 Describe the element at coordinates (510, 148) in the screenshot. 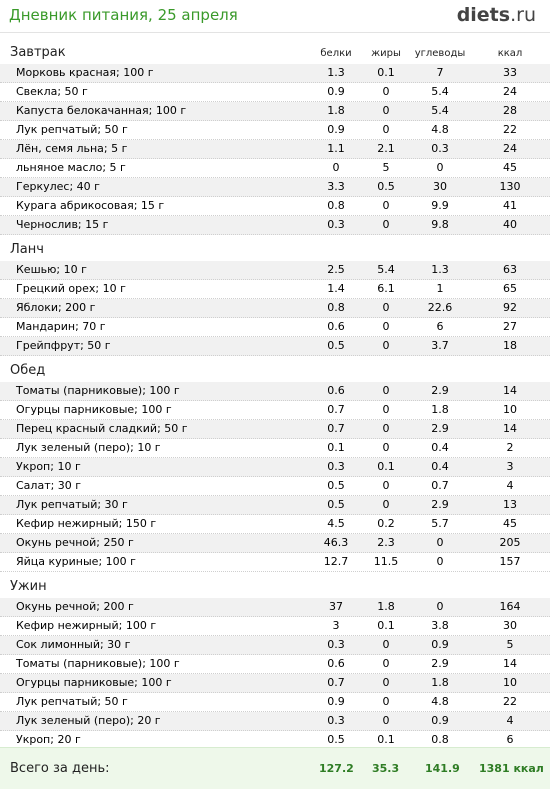

I see `nutrient-value: 24` at that location.